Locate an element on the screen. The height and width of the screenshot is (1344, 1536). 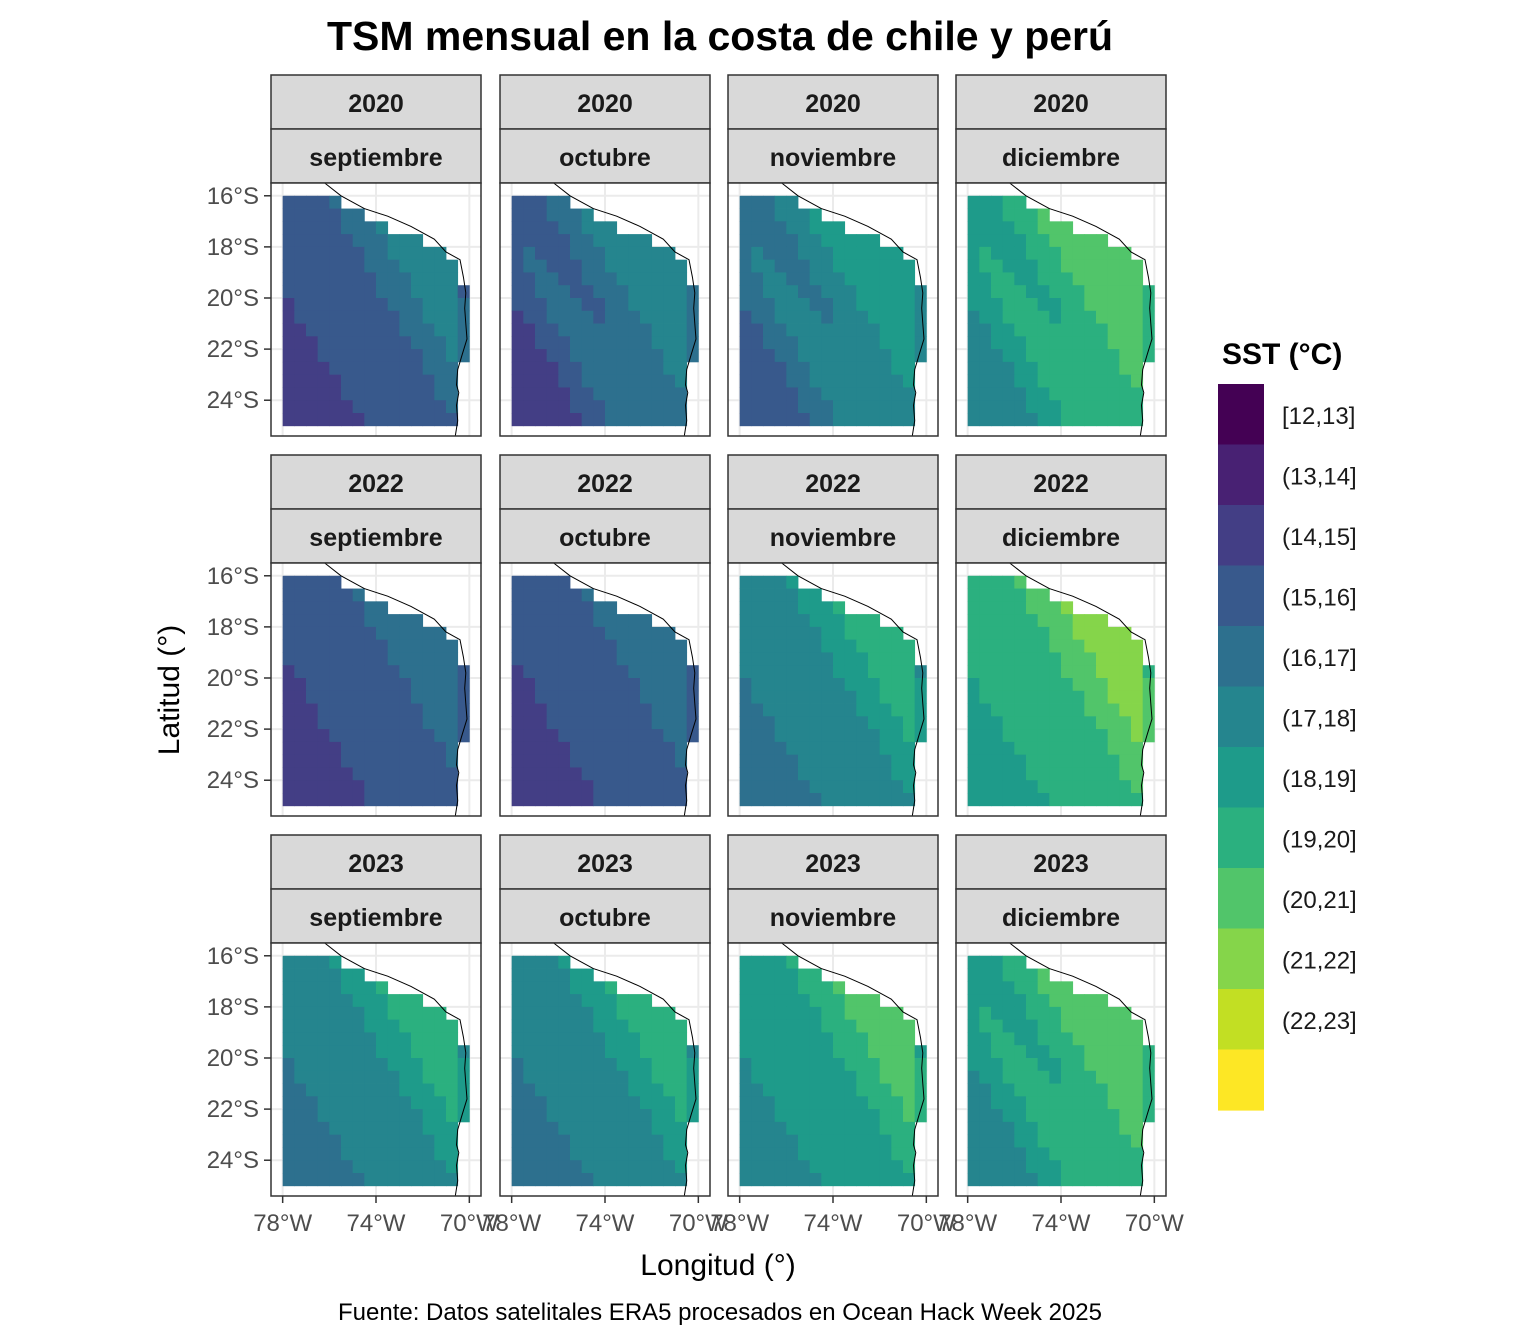
coastline is located at coordinates (396, 1069).